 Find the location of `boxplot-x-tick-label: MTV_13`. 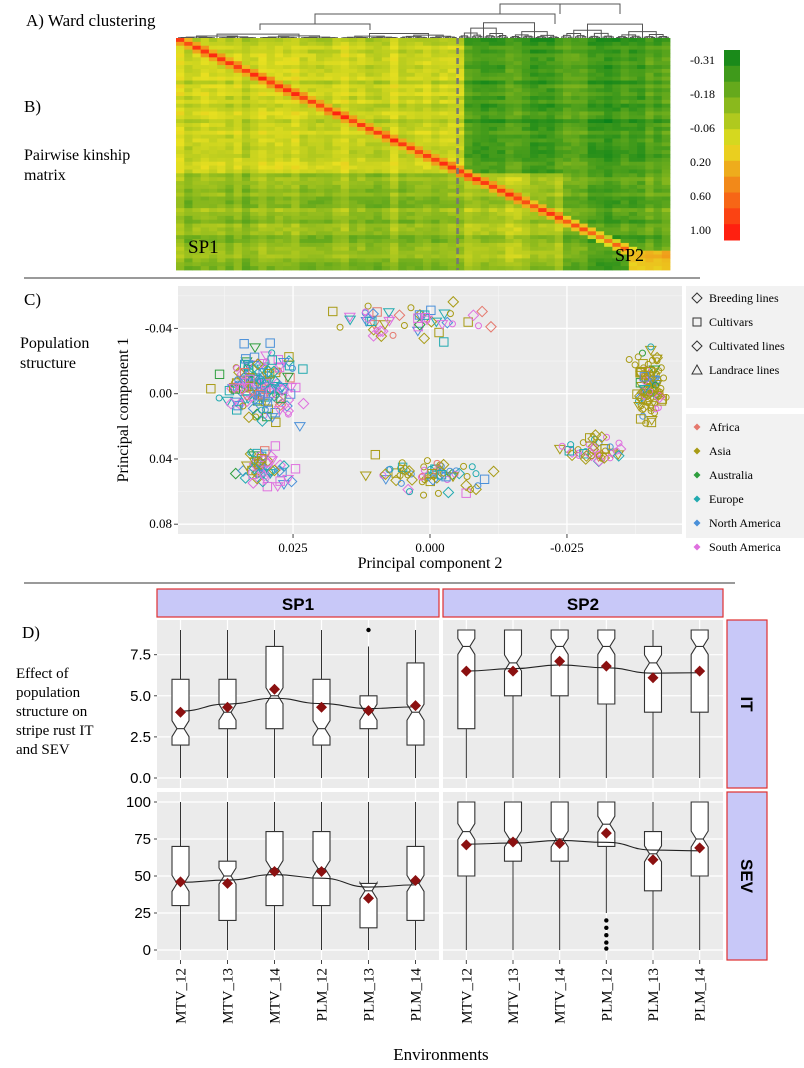

boxplot-x-tick-label: MTV_13 is located at coordinates (229, 996).